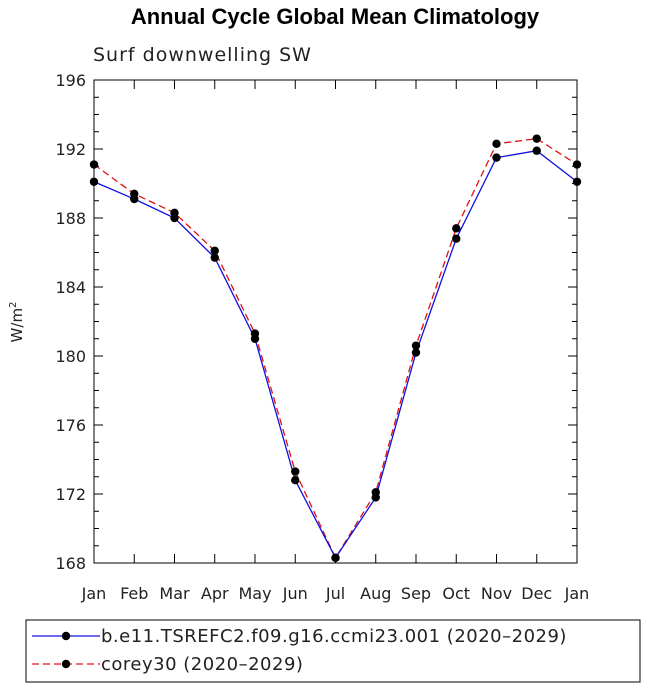 The height and width of the screenshot is (689, 649). I want to click on x-tick-label: Apr, so click(215, 593).